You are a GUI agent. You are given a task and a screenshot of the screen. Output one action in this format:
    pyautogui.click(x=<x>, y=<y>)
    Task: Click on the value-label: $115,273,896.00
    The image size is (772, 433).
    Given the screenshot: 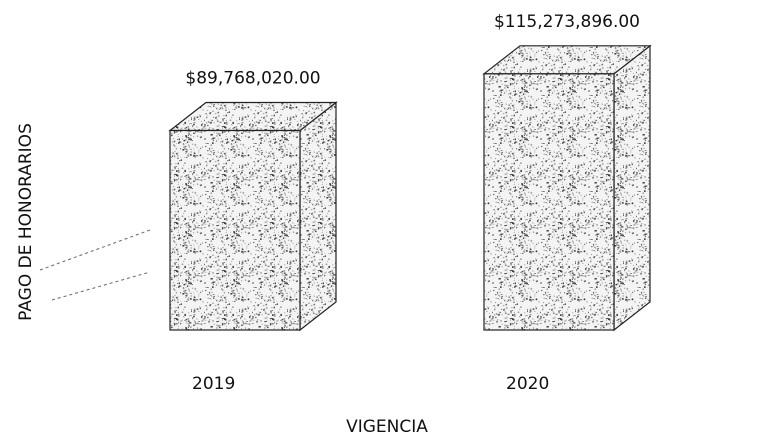 What is the action you would take?
    pyautogui.click(x=567, y=22)
    